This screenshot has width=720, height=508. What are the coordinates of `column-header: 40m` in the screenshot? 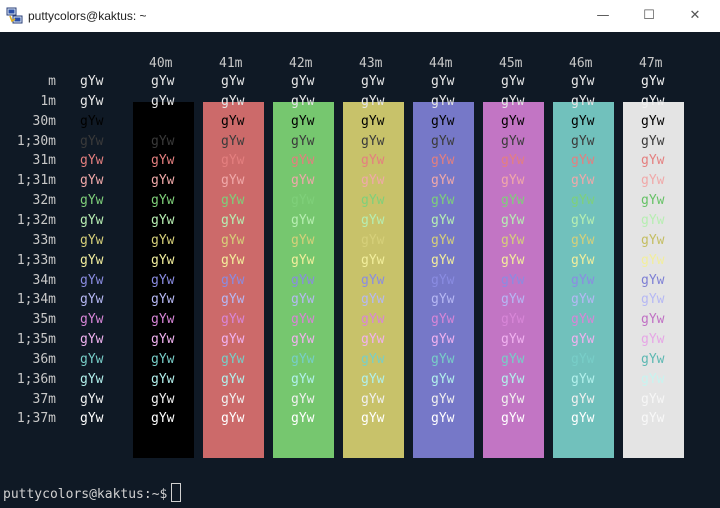 It's located at (161, 63).